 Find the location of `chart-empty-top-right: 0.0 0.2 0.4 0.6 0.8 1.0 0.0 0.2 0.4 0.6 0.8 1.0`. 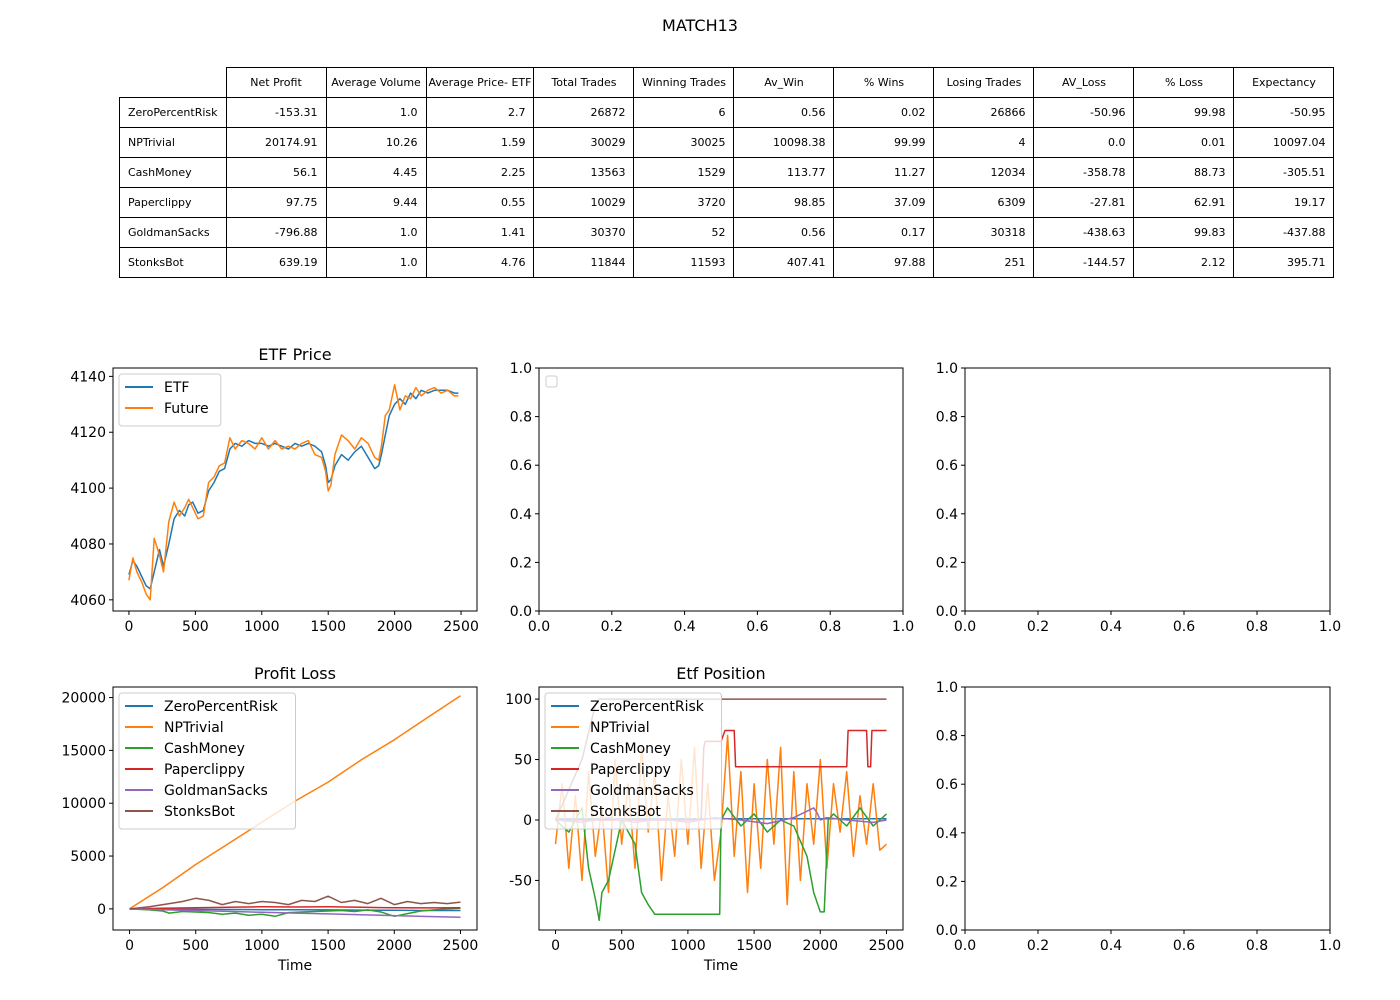

chart-empty-top-right: 0.0 0.2 0.4 0.6 0.8 1.0 0.0 0.2 0.4 0.6 0.8 1.0 is located at coordinates (1138, 498).